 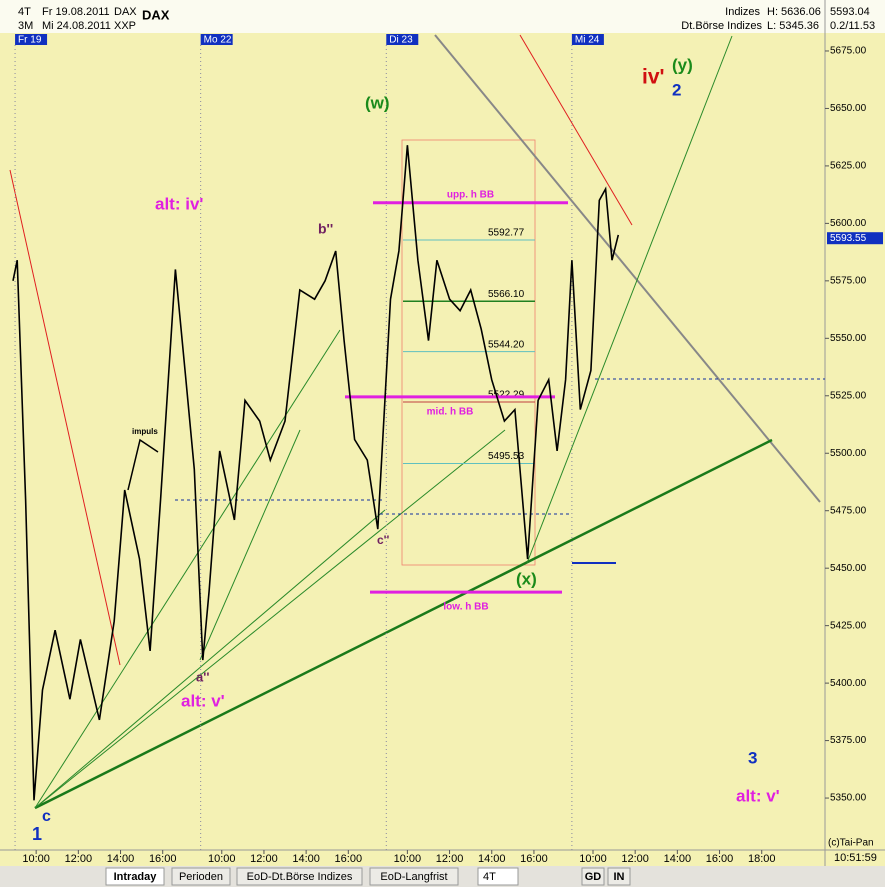 I want to click on tab-label: Intraday, so click(x=136, y=877).